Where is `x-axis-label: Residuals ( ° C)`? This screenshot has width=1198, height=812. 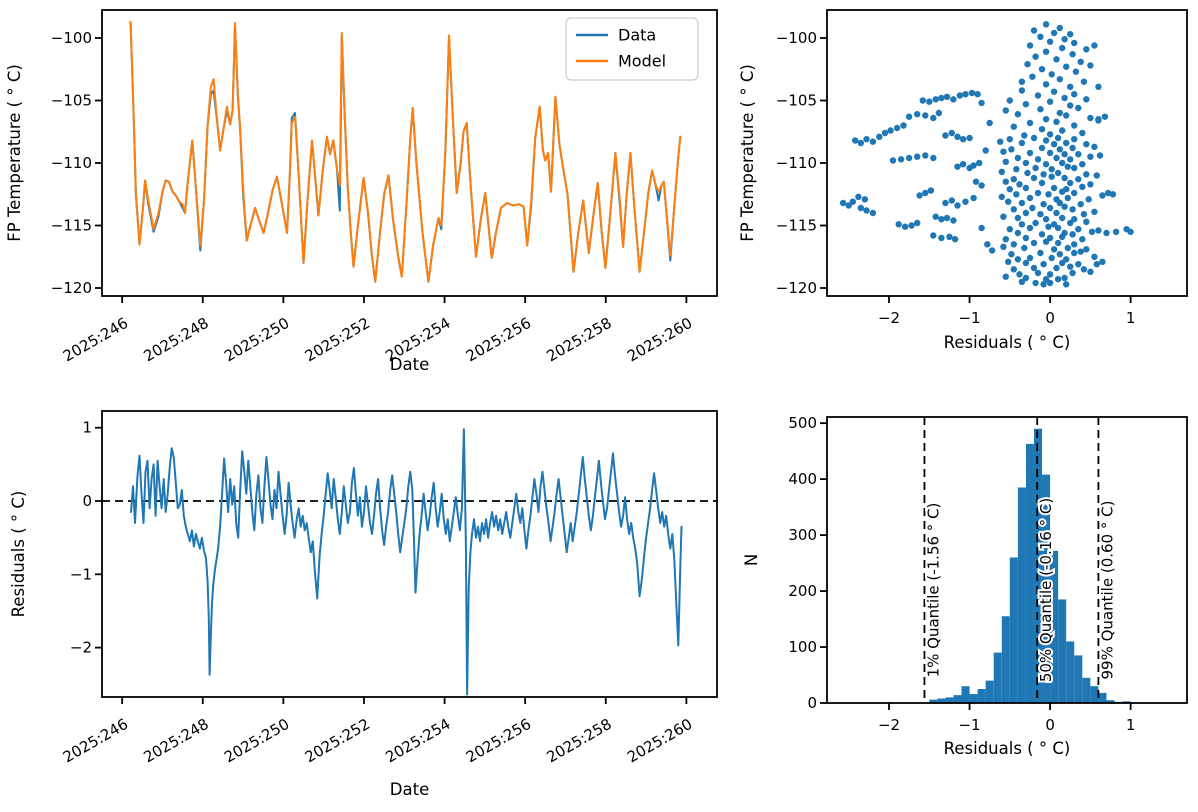
x-axis-label: Residuals ( ° C) is located at coordinates (1007, 342).